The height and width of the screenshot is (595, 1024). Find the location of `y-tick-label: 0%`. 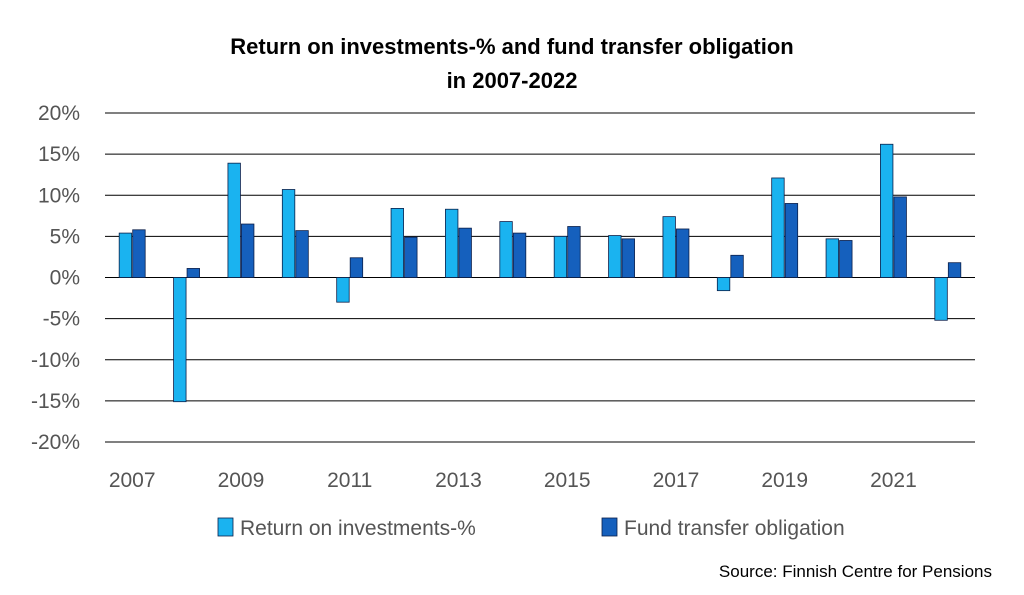

y-tick-label: 0% is located at coordinates (65, 278).